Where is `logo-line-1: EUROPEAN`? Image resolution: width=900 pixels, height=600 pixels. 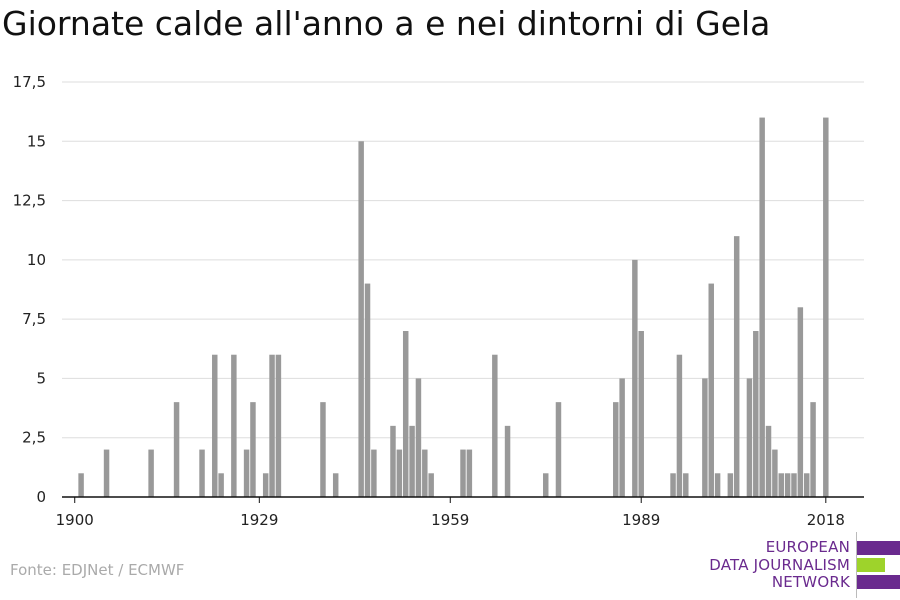 logo-line-1: EUROPEAN is located at coordinates (807, 547).